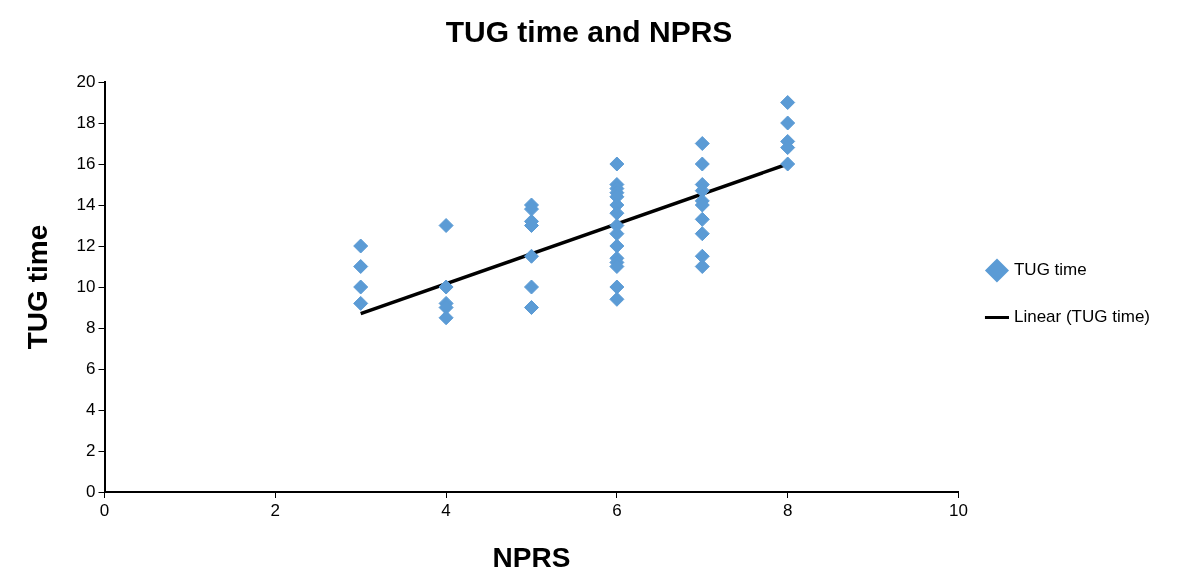  I want to click on x-tick-label: 6, so click(617, 510).